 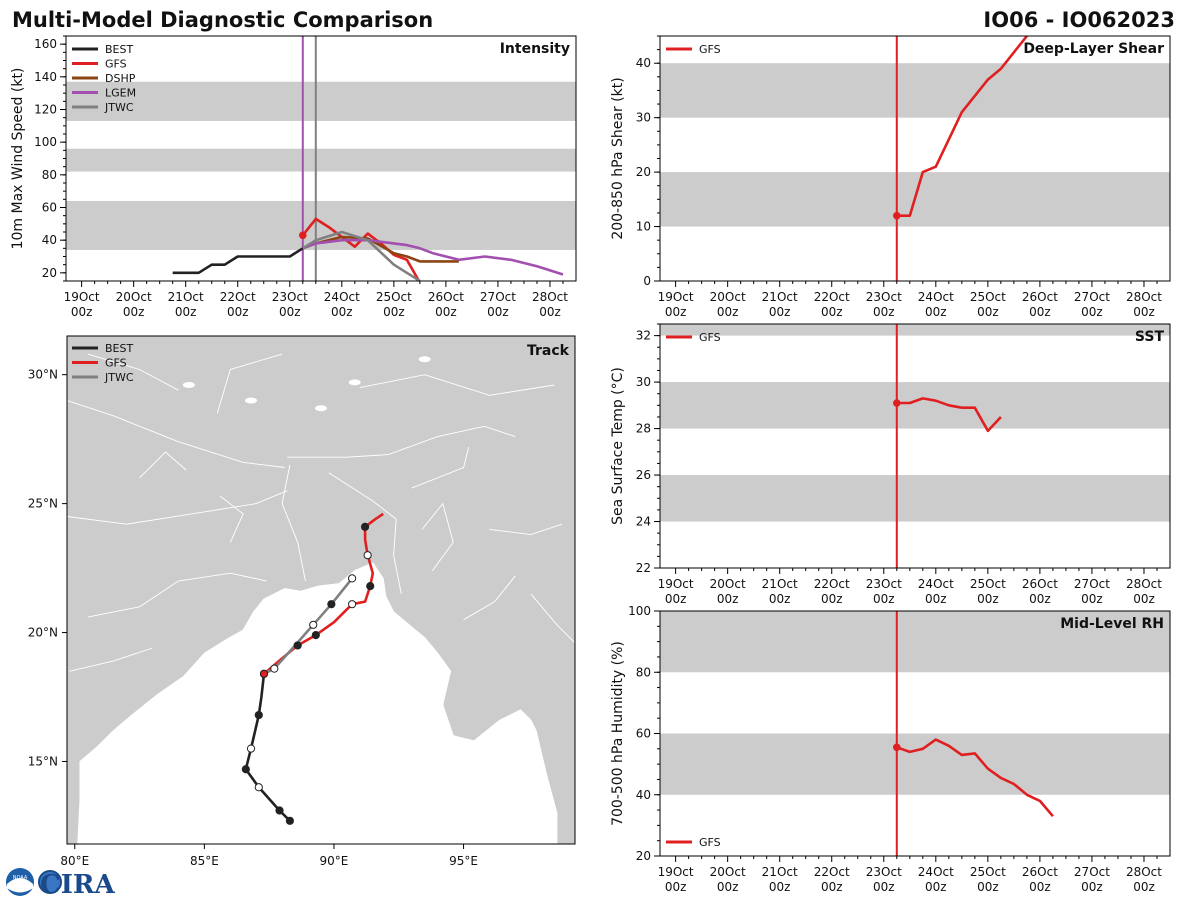 What do you see at coordinates (119, 107) in the screenshot?
I see `intensity-legend-label: JTWC` at bounding box center [119, 107].